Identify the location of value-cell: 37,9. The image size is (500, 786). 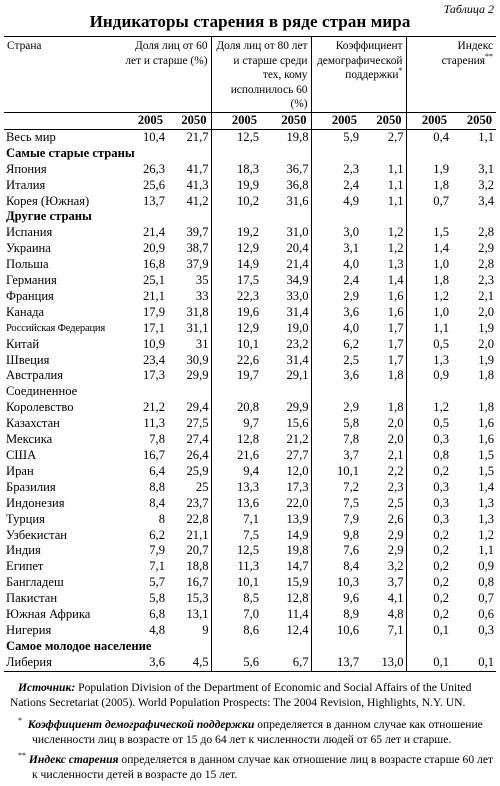
(197, 264).